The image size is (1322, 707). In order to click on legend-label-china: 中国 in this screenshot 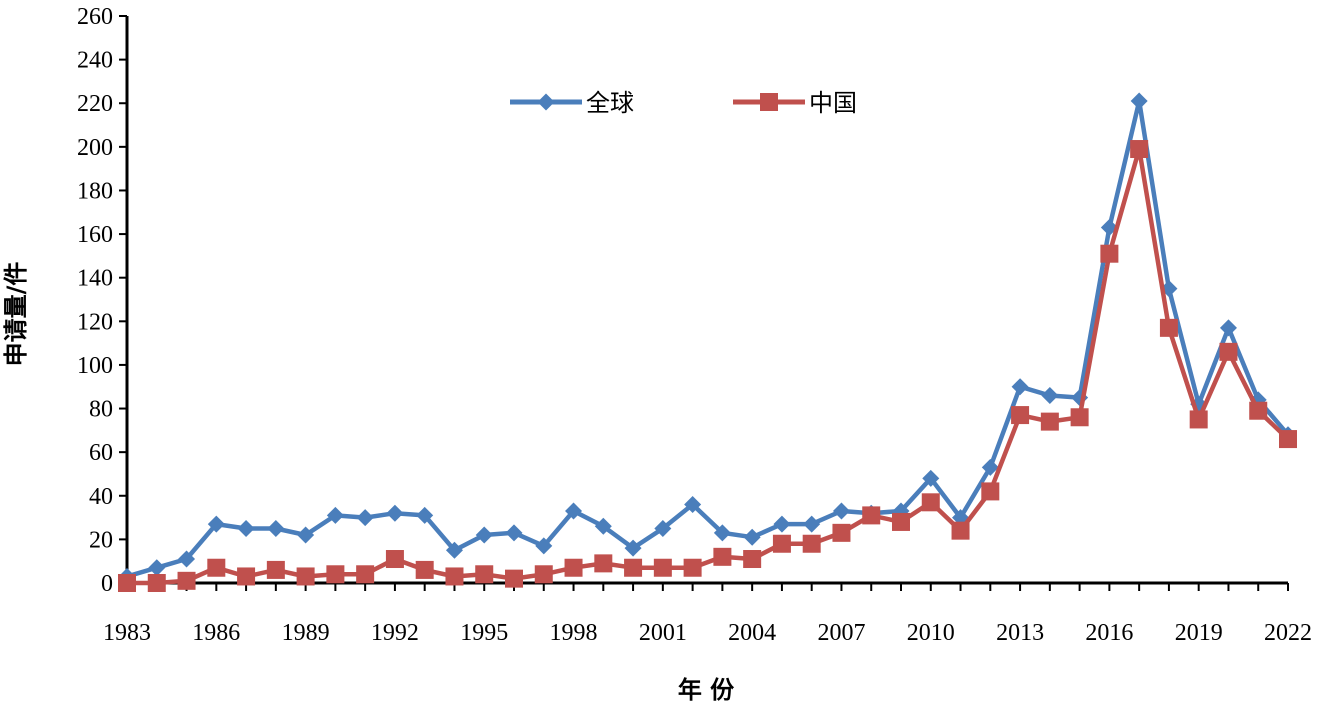, I will do `click(833, 103)`.